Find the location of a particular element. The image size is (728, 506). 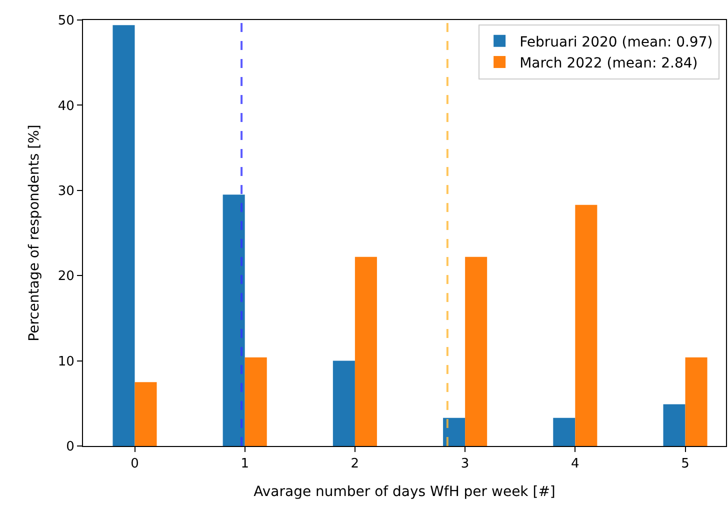

y-tick-label: 30 is located at coordinates (66, 191).